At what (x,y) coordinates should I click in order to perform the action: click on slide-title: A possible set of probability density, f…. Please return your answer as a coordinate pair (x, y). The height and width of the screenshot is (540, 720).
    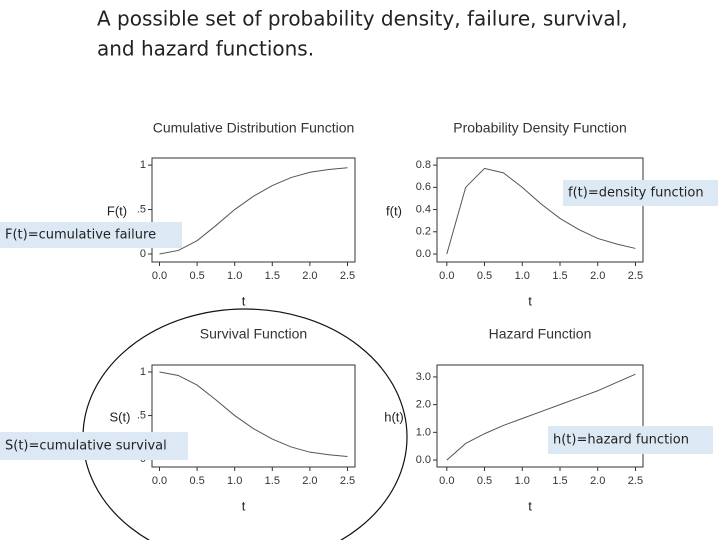
    Looking at the image, I should click on (362, 19).